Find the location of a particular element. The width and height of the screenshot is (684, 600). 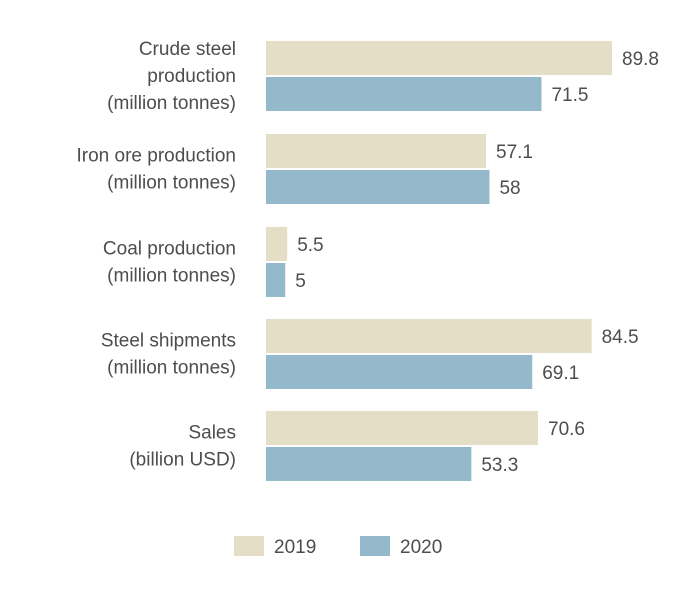

value-label: 5 is located at coordinates (300, 281).